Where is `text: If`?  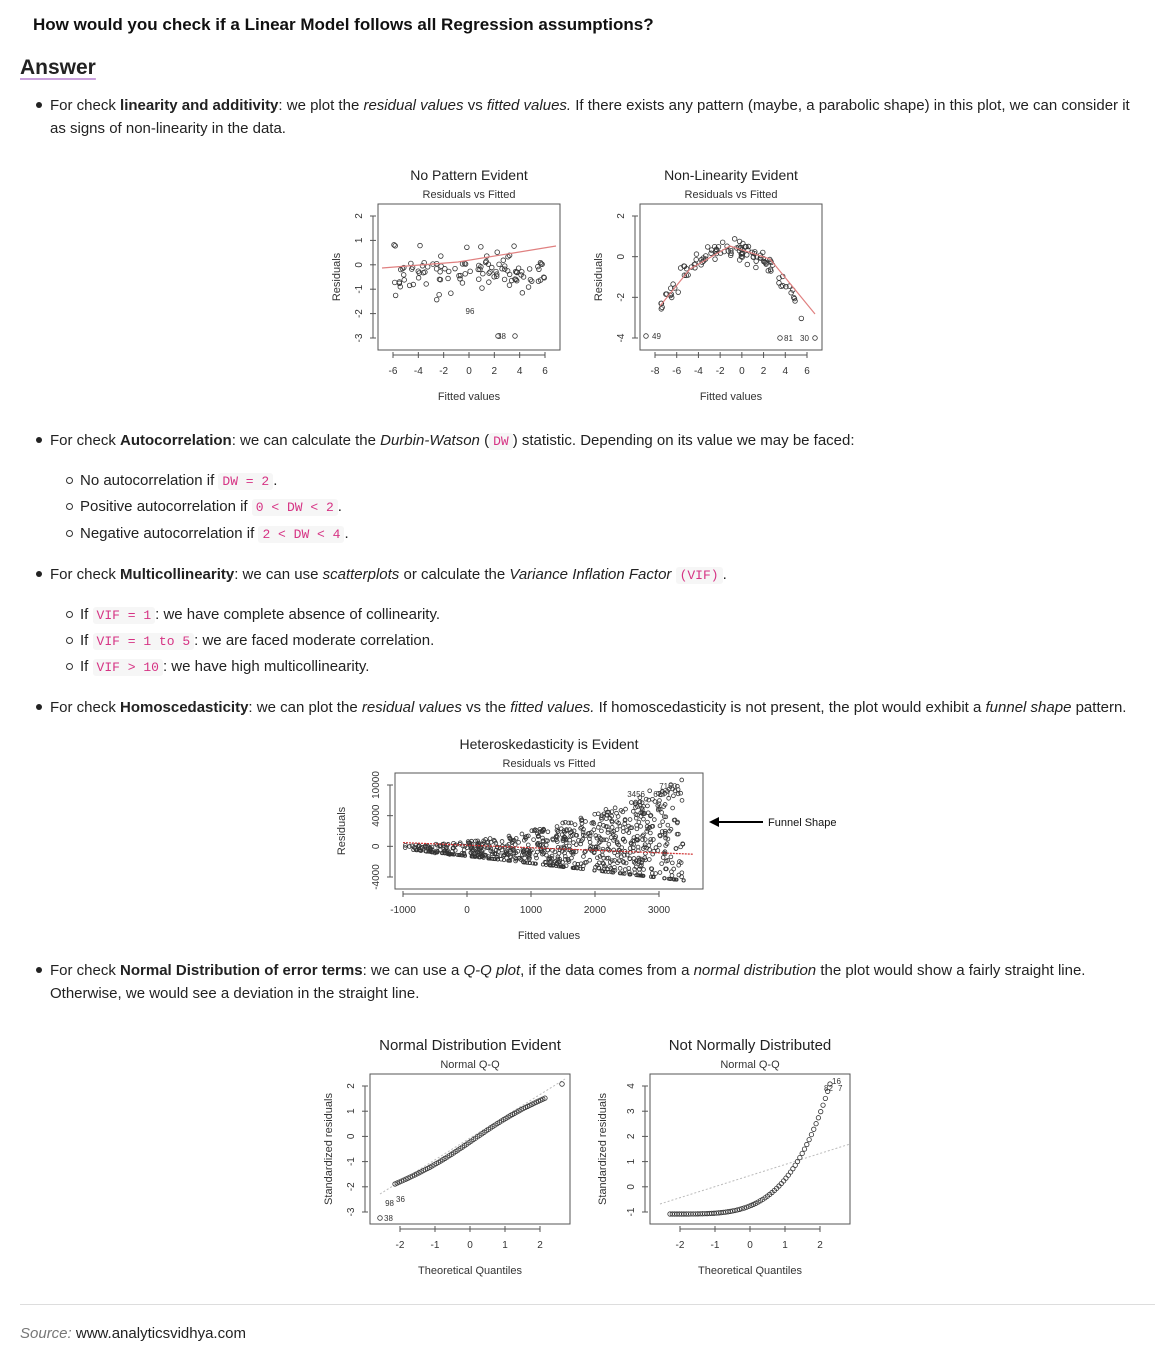 text: If is located at coordinates (86, 614).